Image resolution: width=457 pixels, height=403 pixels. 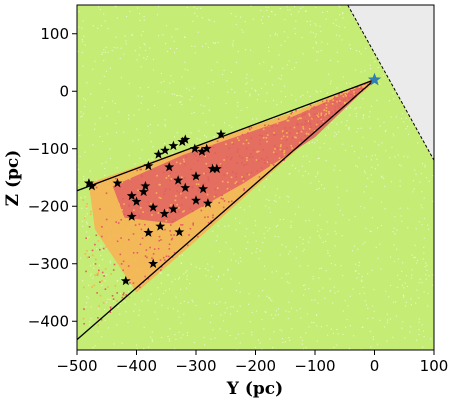 I want to click on x-tick-label: −400, so click(x=136, y=366).